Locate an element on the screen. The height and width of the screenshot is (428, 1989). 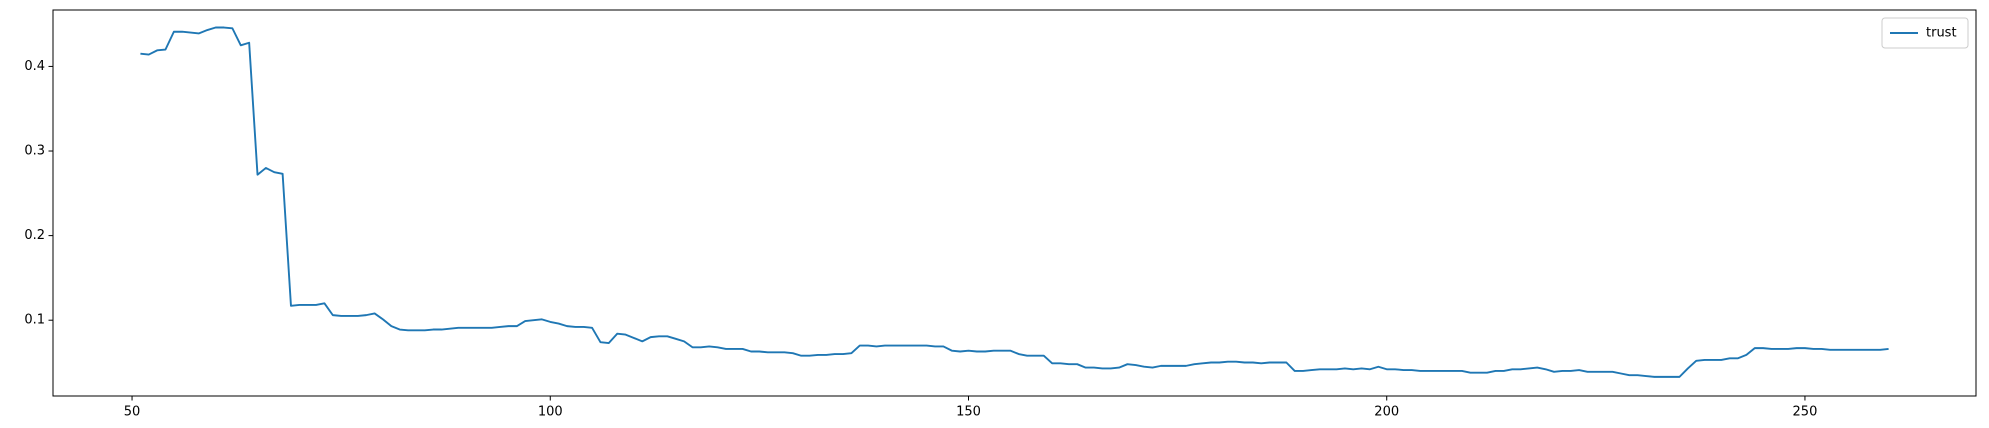
legend: trust is located at coordinates (1925, 33).